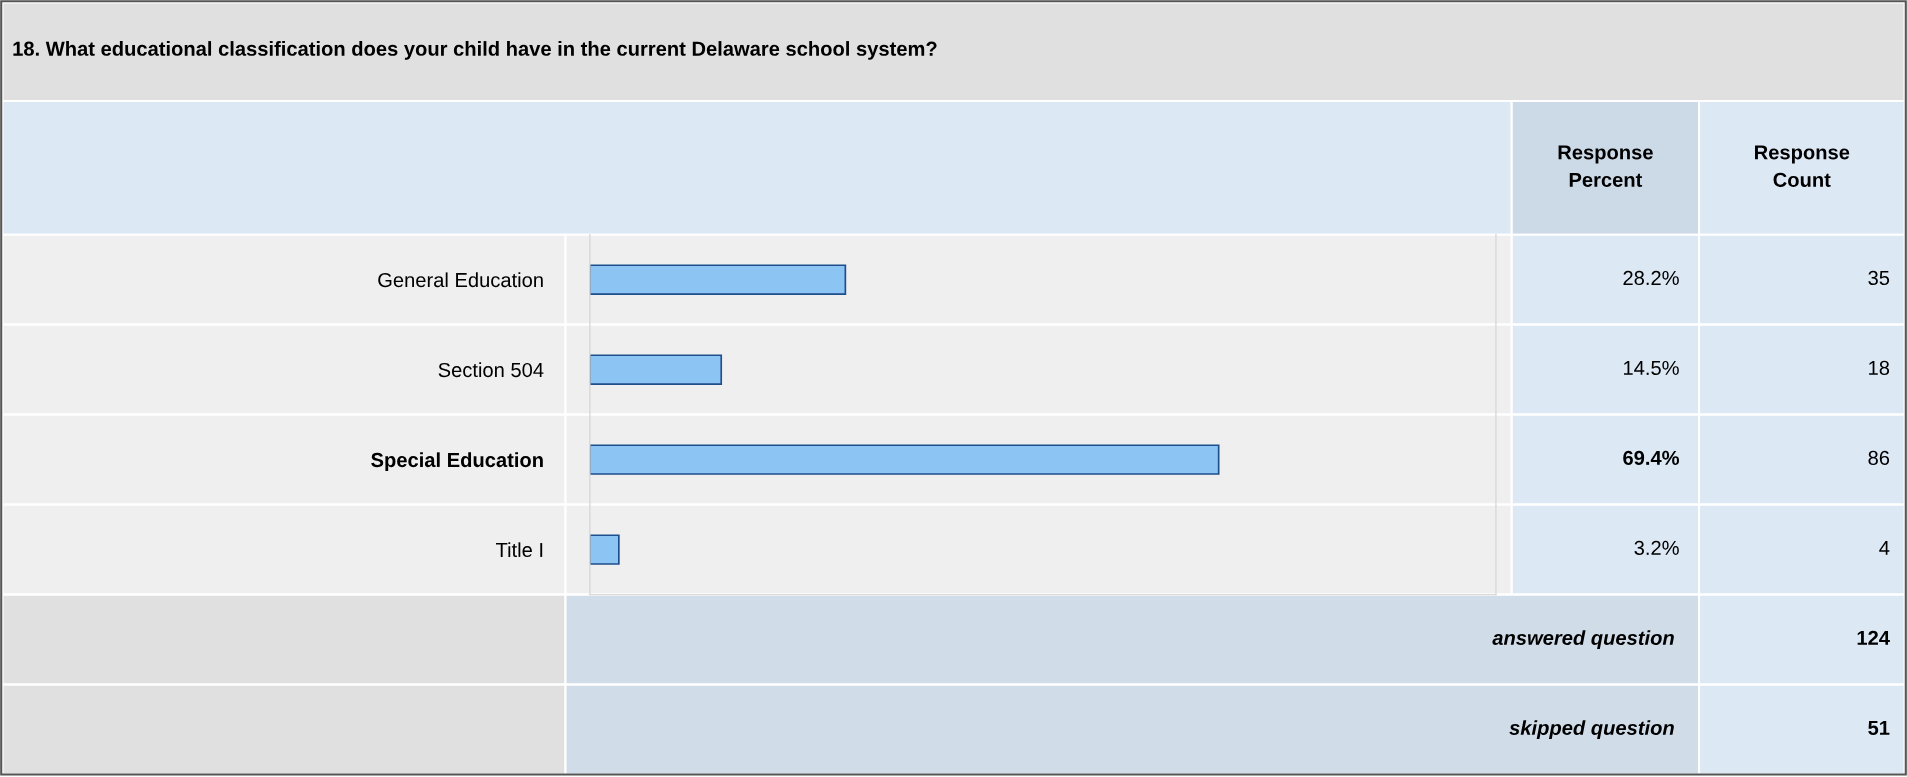  What do you see at coordinates (475, 50) in the screenshot?
I see `chart-title: 18. What educational classification does your child have in the current Delaware school system?` at bounding box center [475, 50].